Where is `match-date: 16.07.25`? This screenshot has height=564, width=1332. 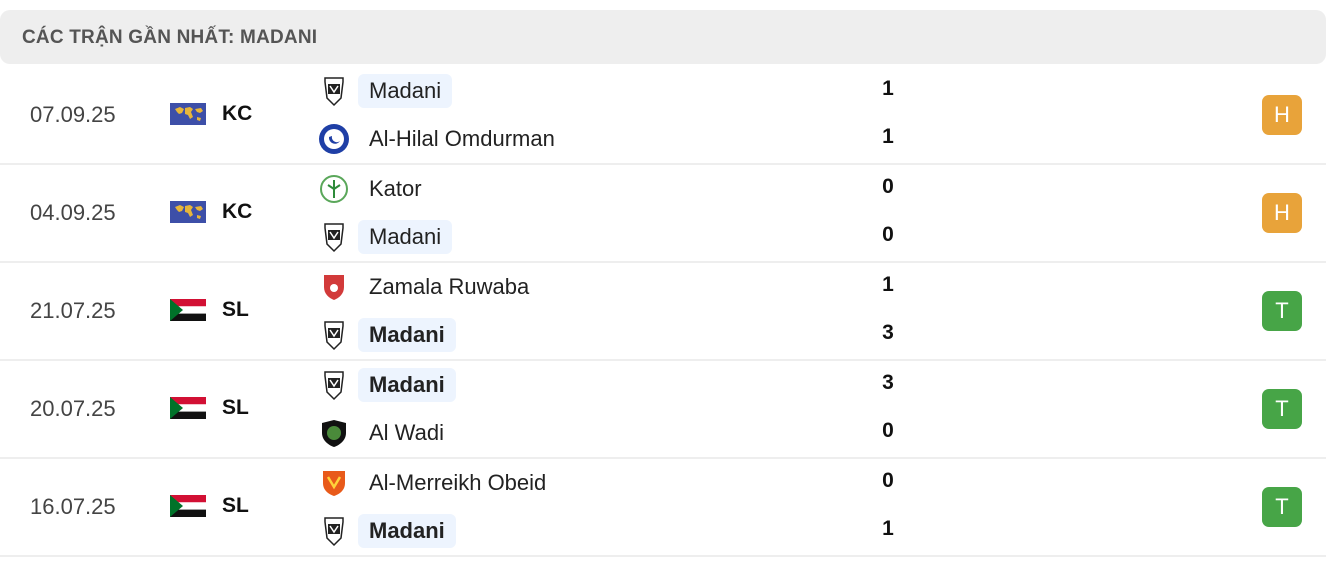
match-date: 16.07.25 is located at coordinates (73, 506).